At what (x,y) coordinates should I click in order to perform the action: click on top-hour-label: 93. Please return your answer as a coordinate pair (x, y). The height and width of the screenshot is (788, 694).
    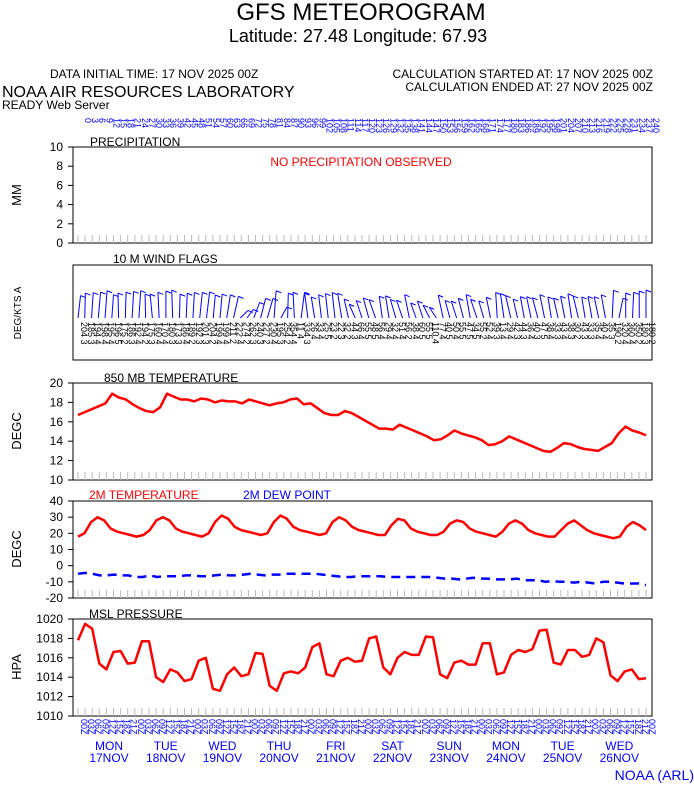
    Looking at the image, I should click on (308, 123).